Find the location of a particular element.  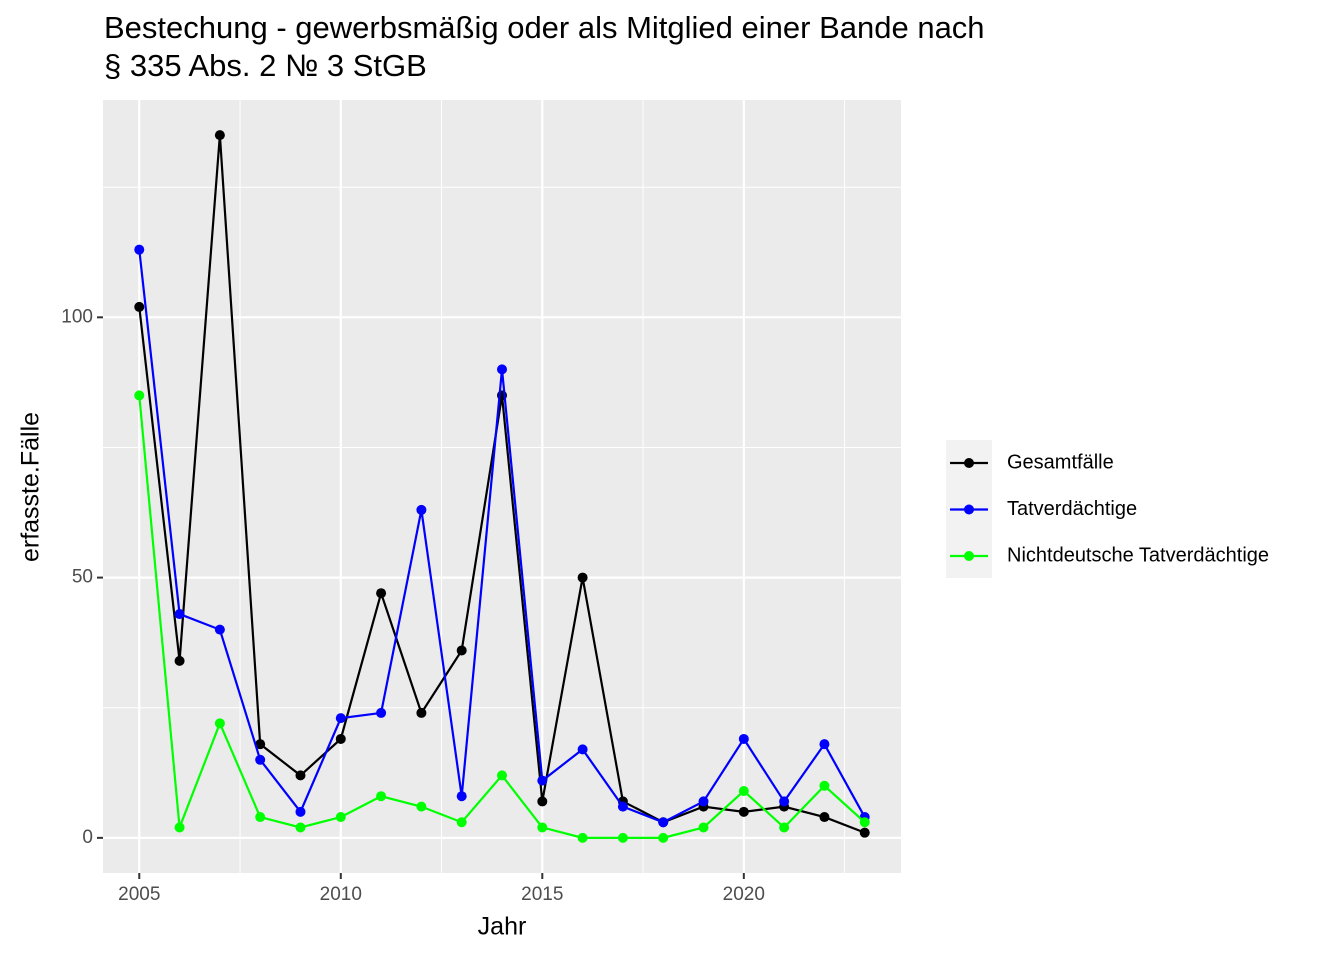

x-tick-label: 2010 is located at coordinates (341, 894).